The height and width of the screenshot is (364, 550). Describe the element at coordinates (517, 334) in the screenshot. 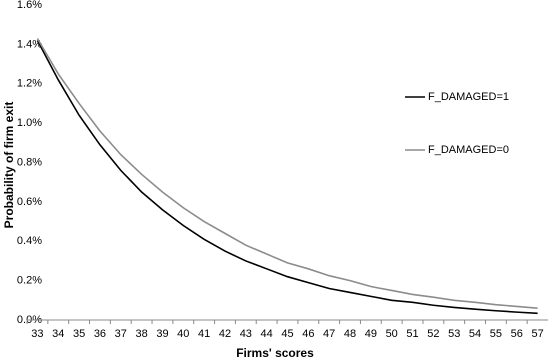

I see `x-tick-label: 56` at that location.